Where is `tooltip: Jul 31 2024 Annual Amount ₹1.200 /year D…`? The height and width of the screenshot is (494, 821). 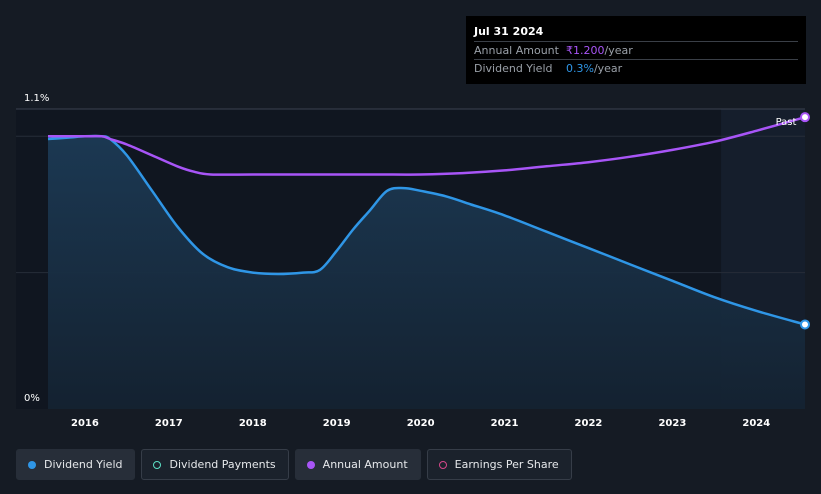 tooltip: Jul 31 2024 Annual Amount ₹1.200 /year D… is located at coordinates (636, 50).